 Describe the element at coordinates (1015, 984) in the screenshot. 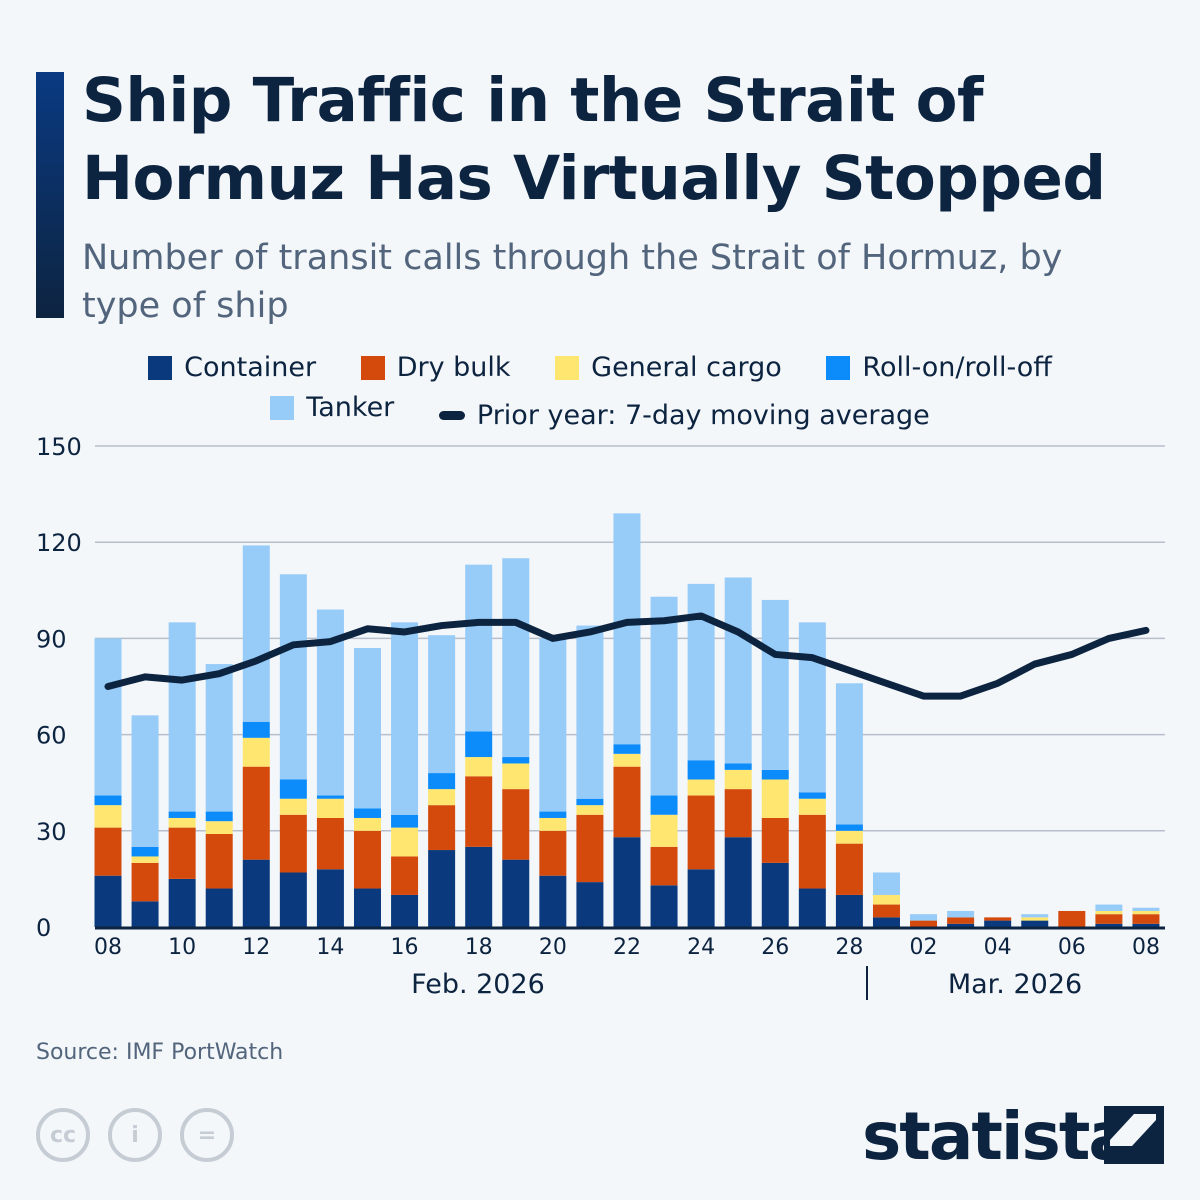

I see `month-label-mar: Mar. 2026` at that location.